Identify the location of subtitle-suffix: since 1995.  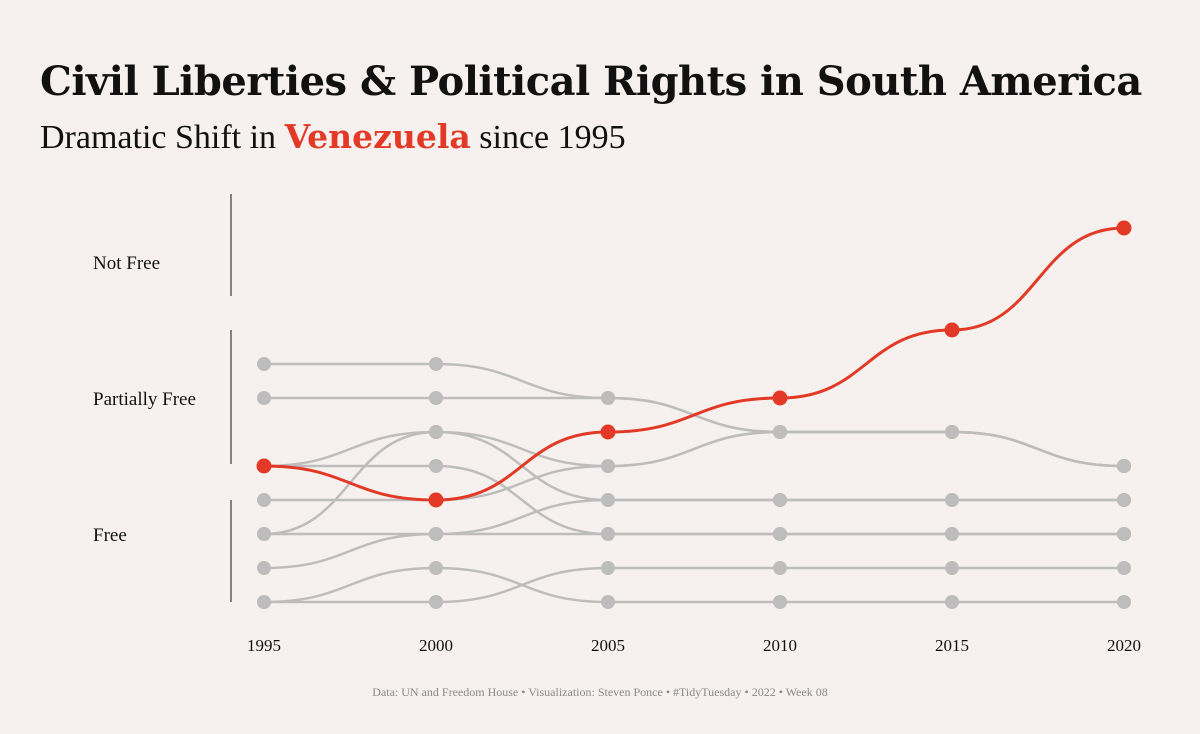
(552, 137).